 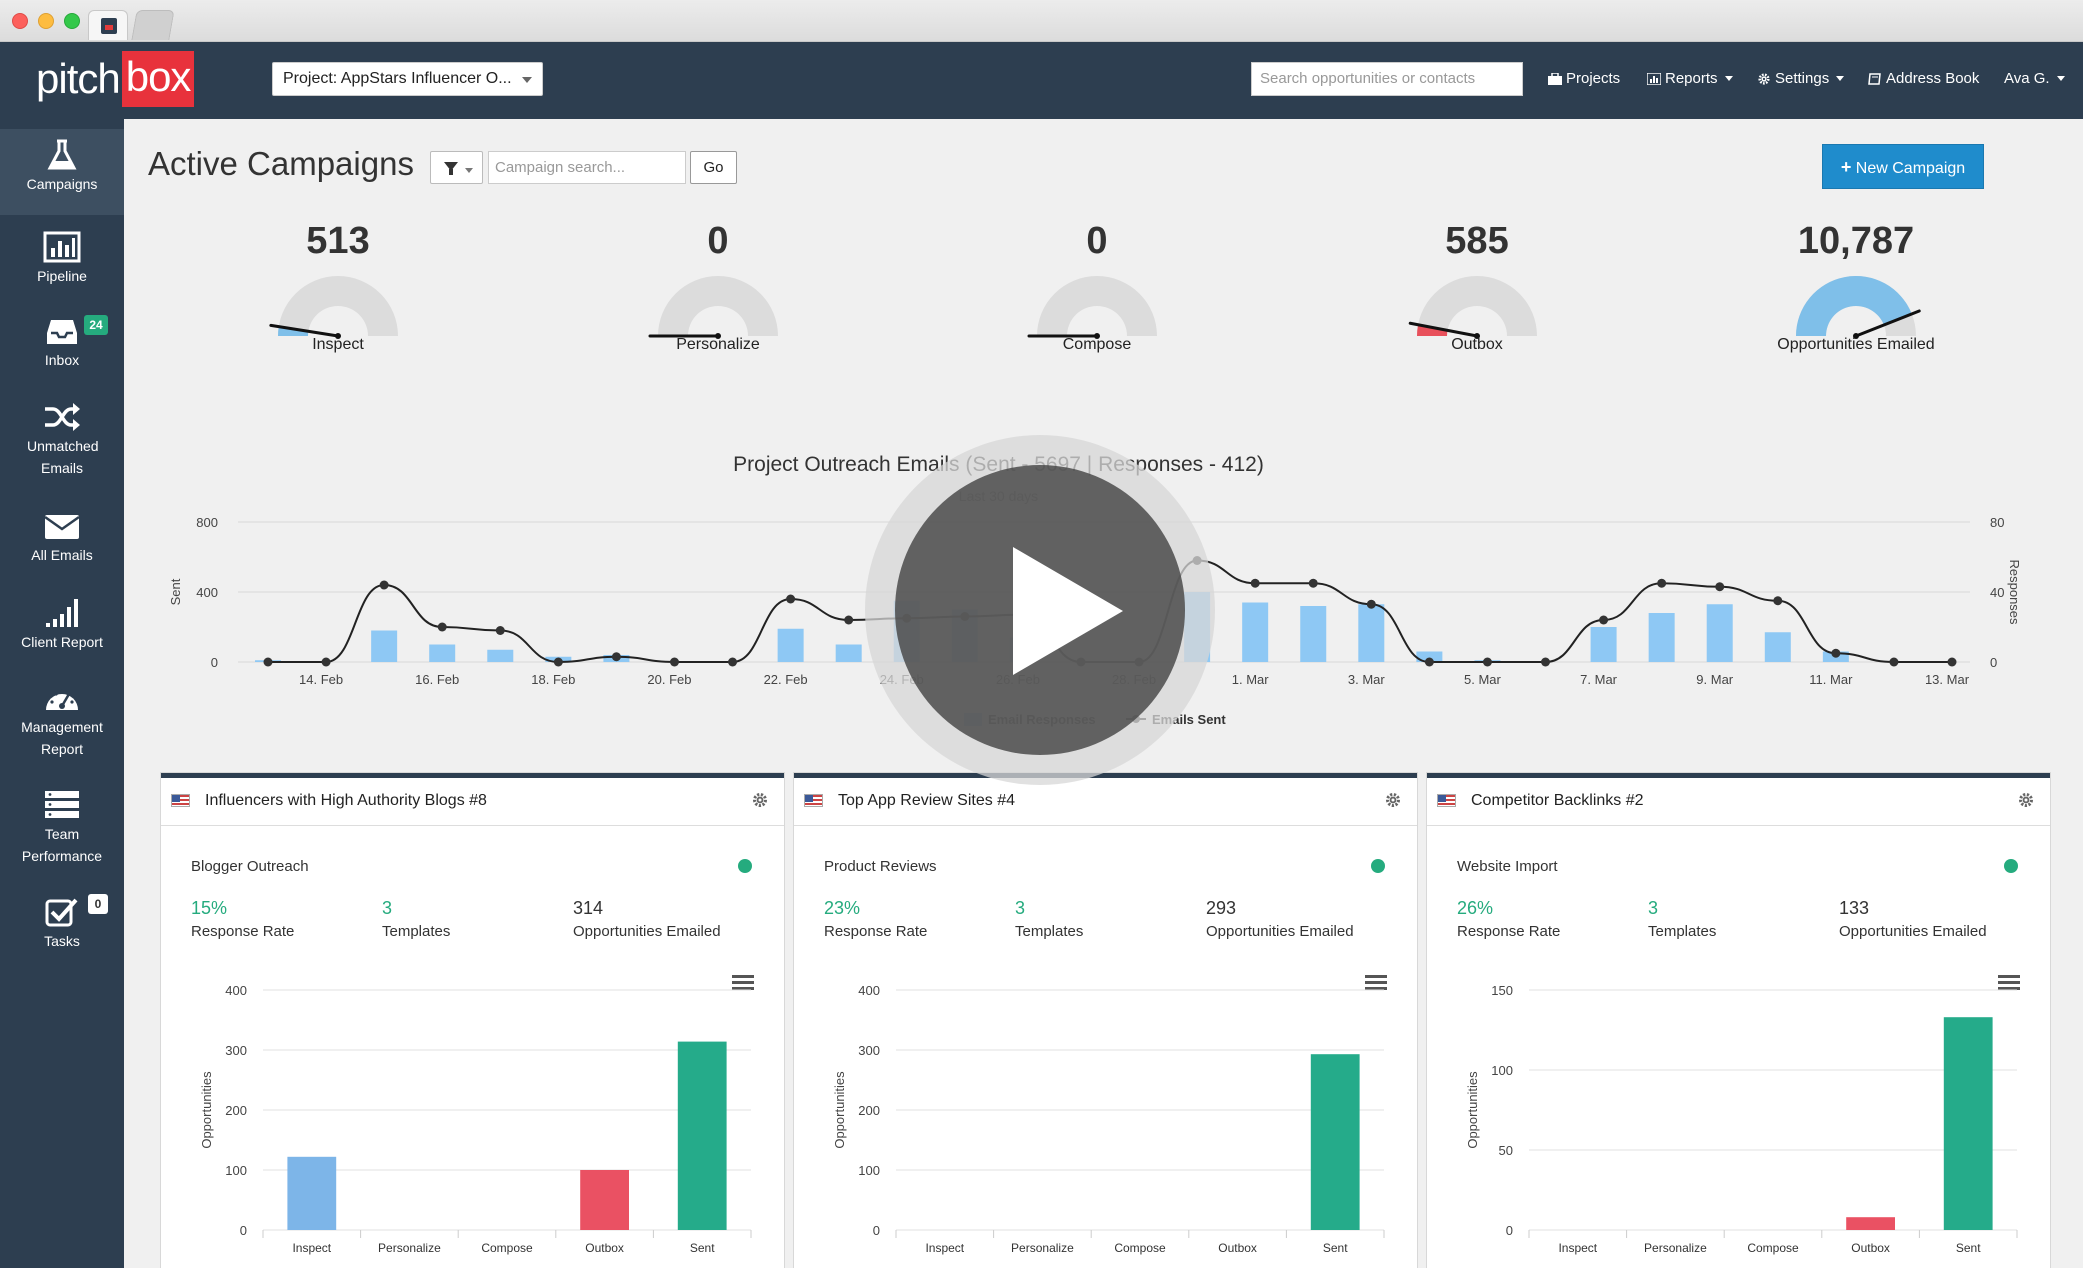 What do you see at coordinates (1854, 908) in the screenshot?
I see `emailed-value: 133` at bounding box center [1854, 908].